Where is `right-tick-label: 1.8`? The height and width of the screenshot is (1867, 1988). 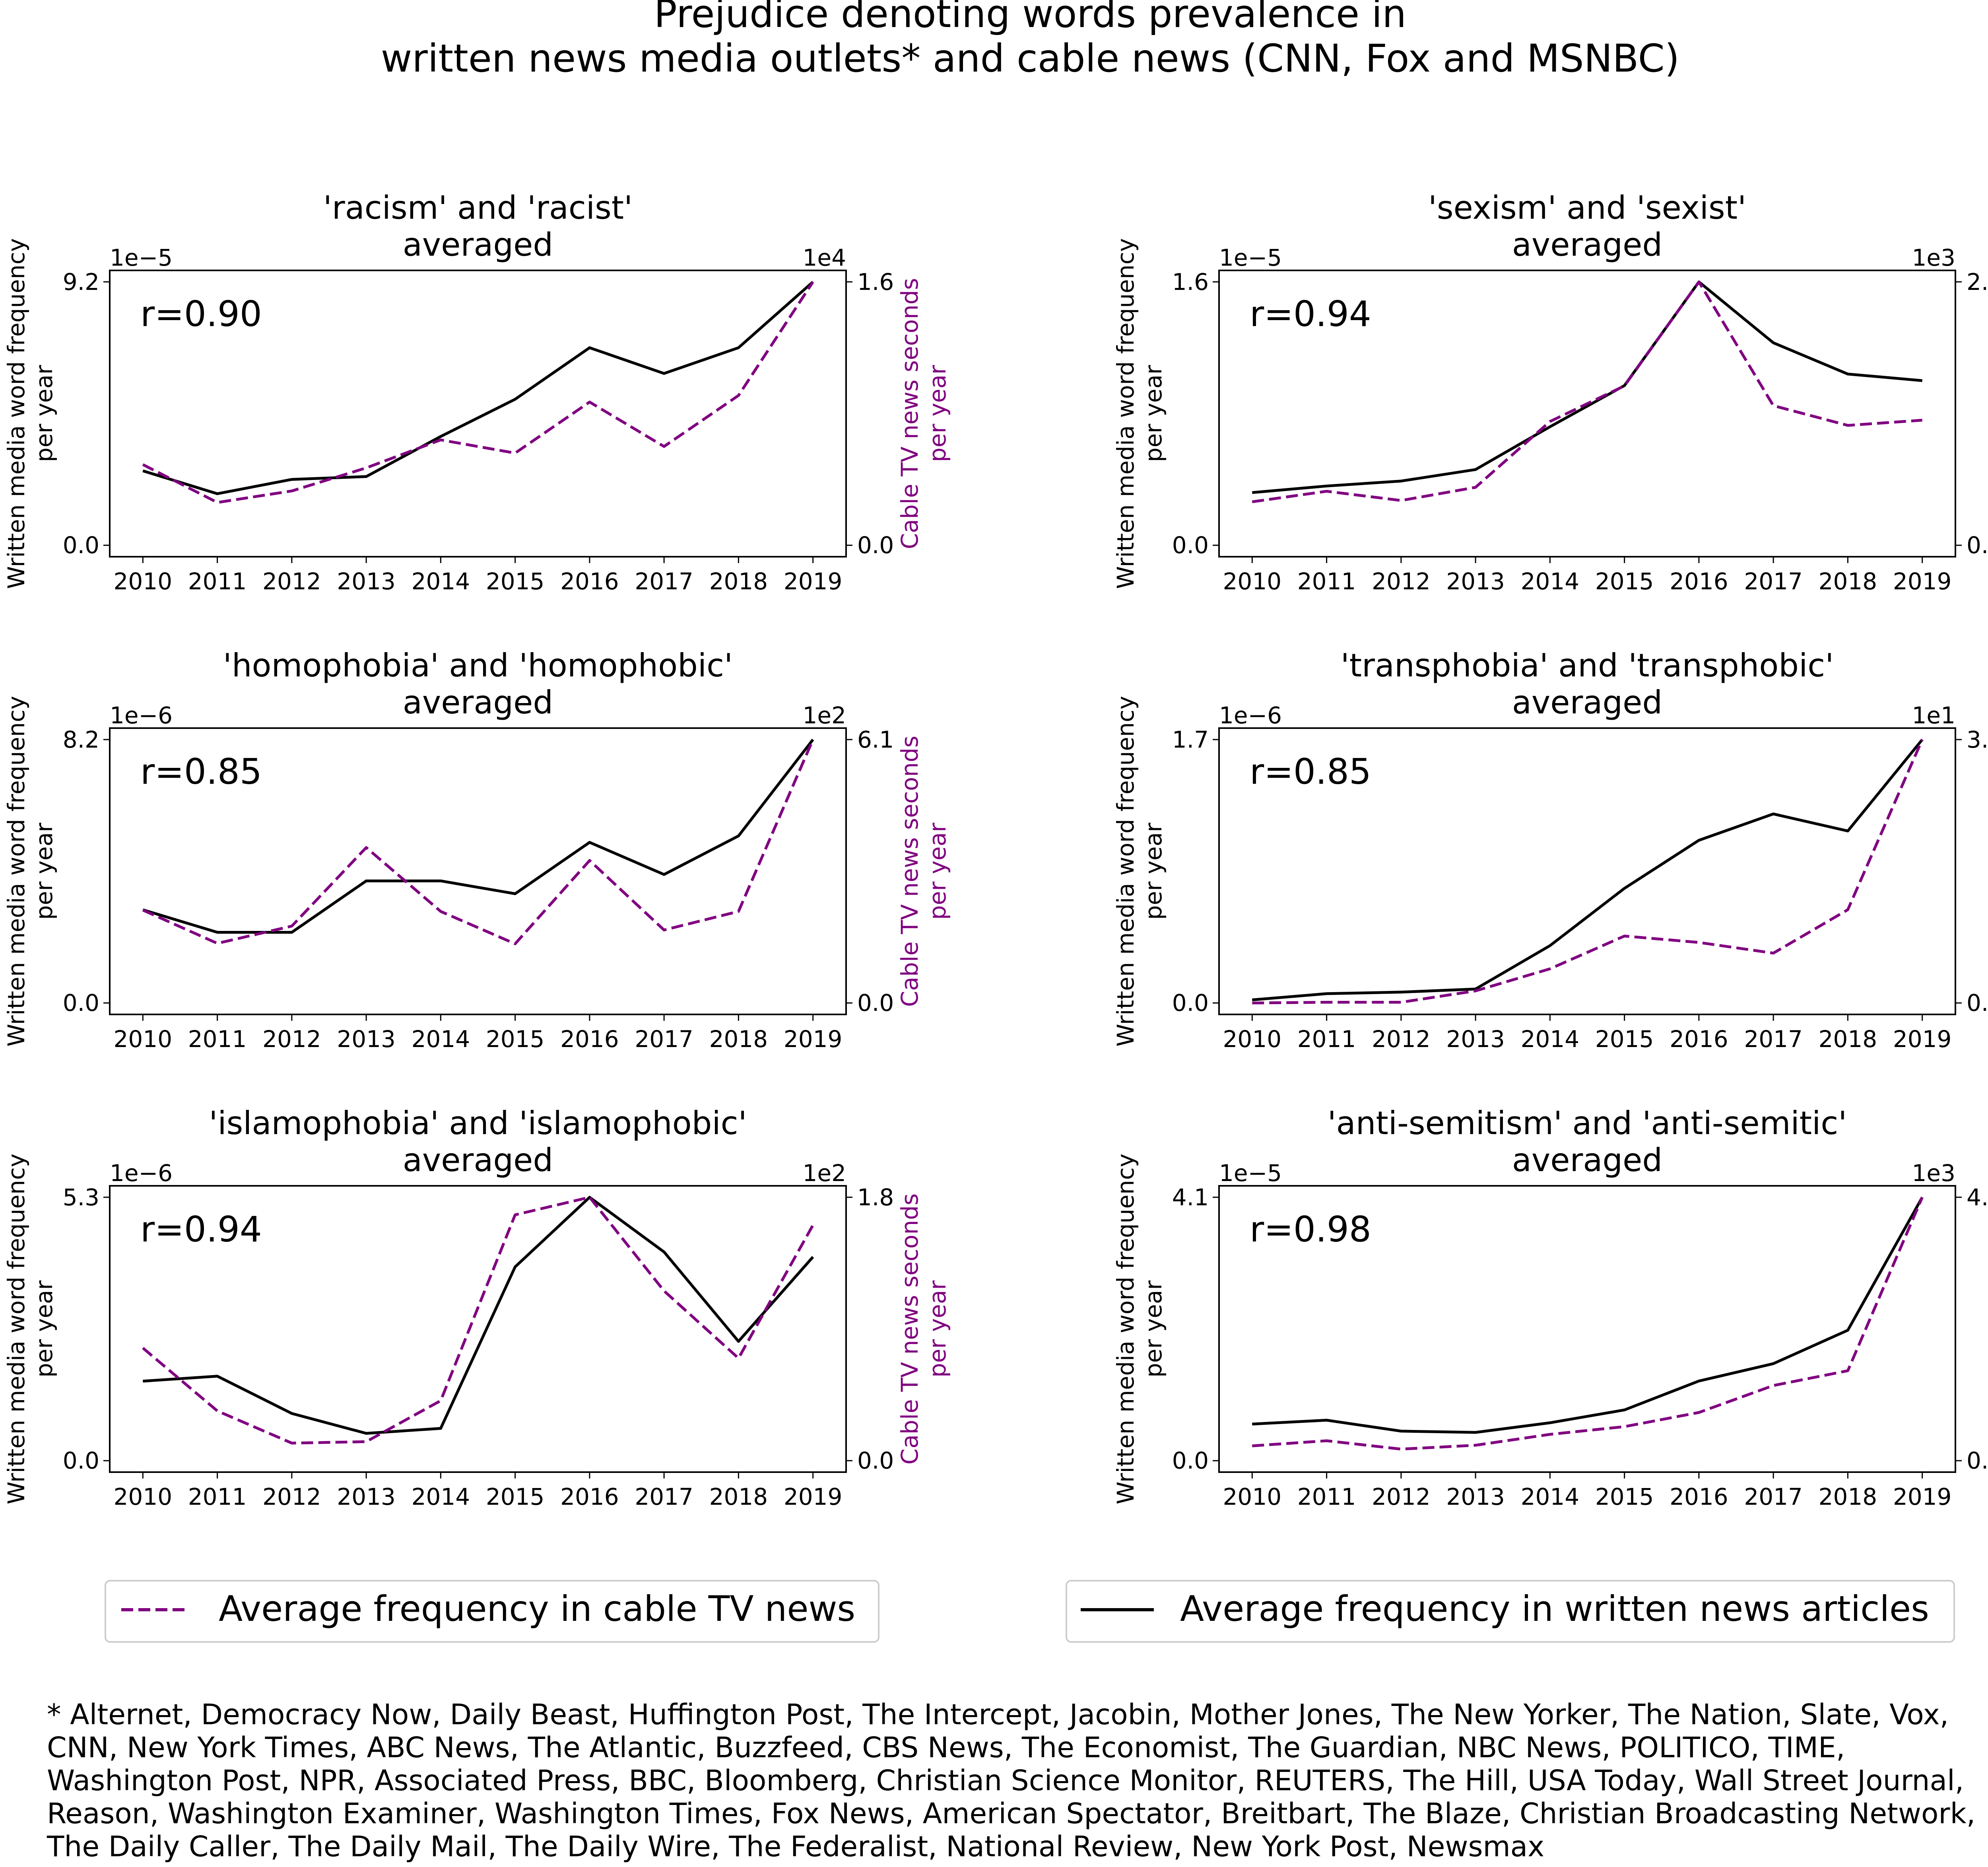 right-tick-label: 1.8 is located at coordinates (875, 1197).